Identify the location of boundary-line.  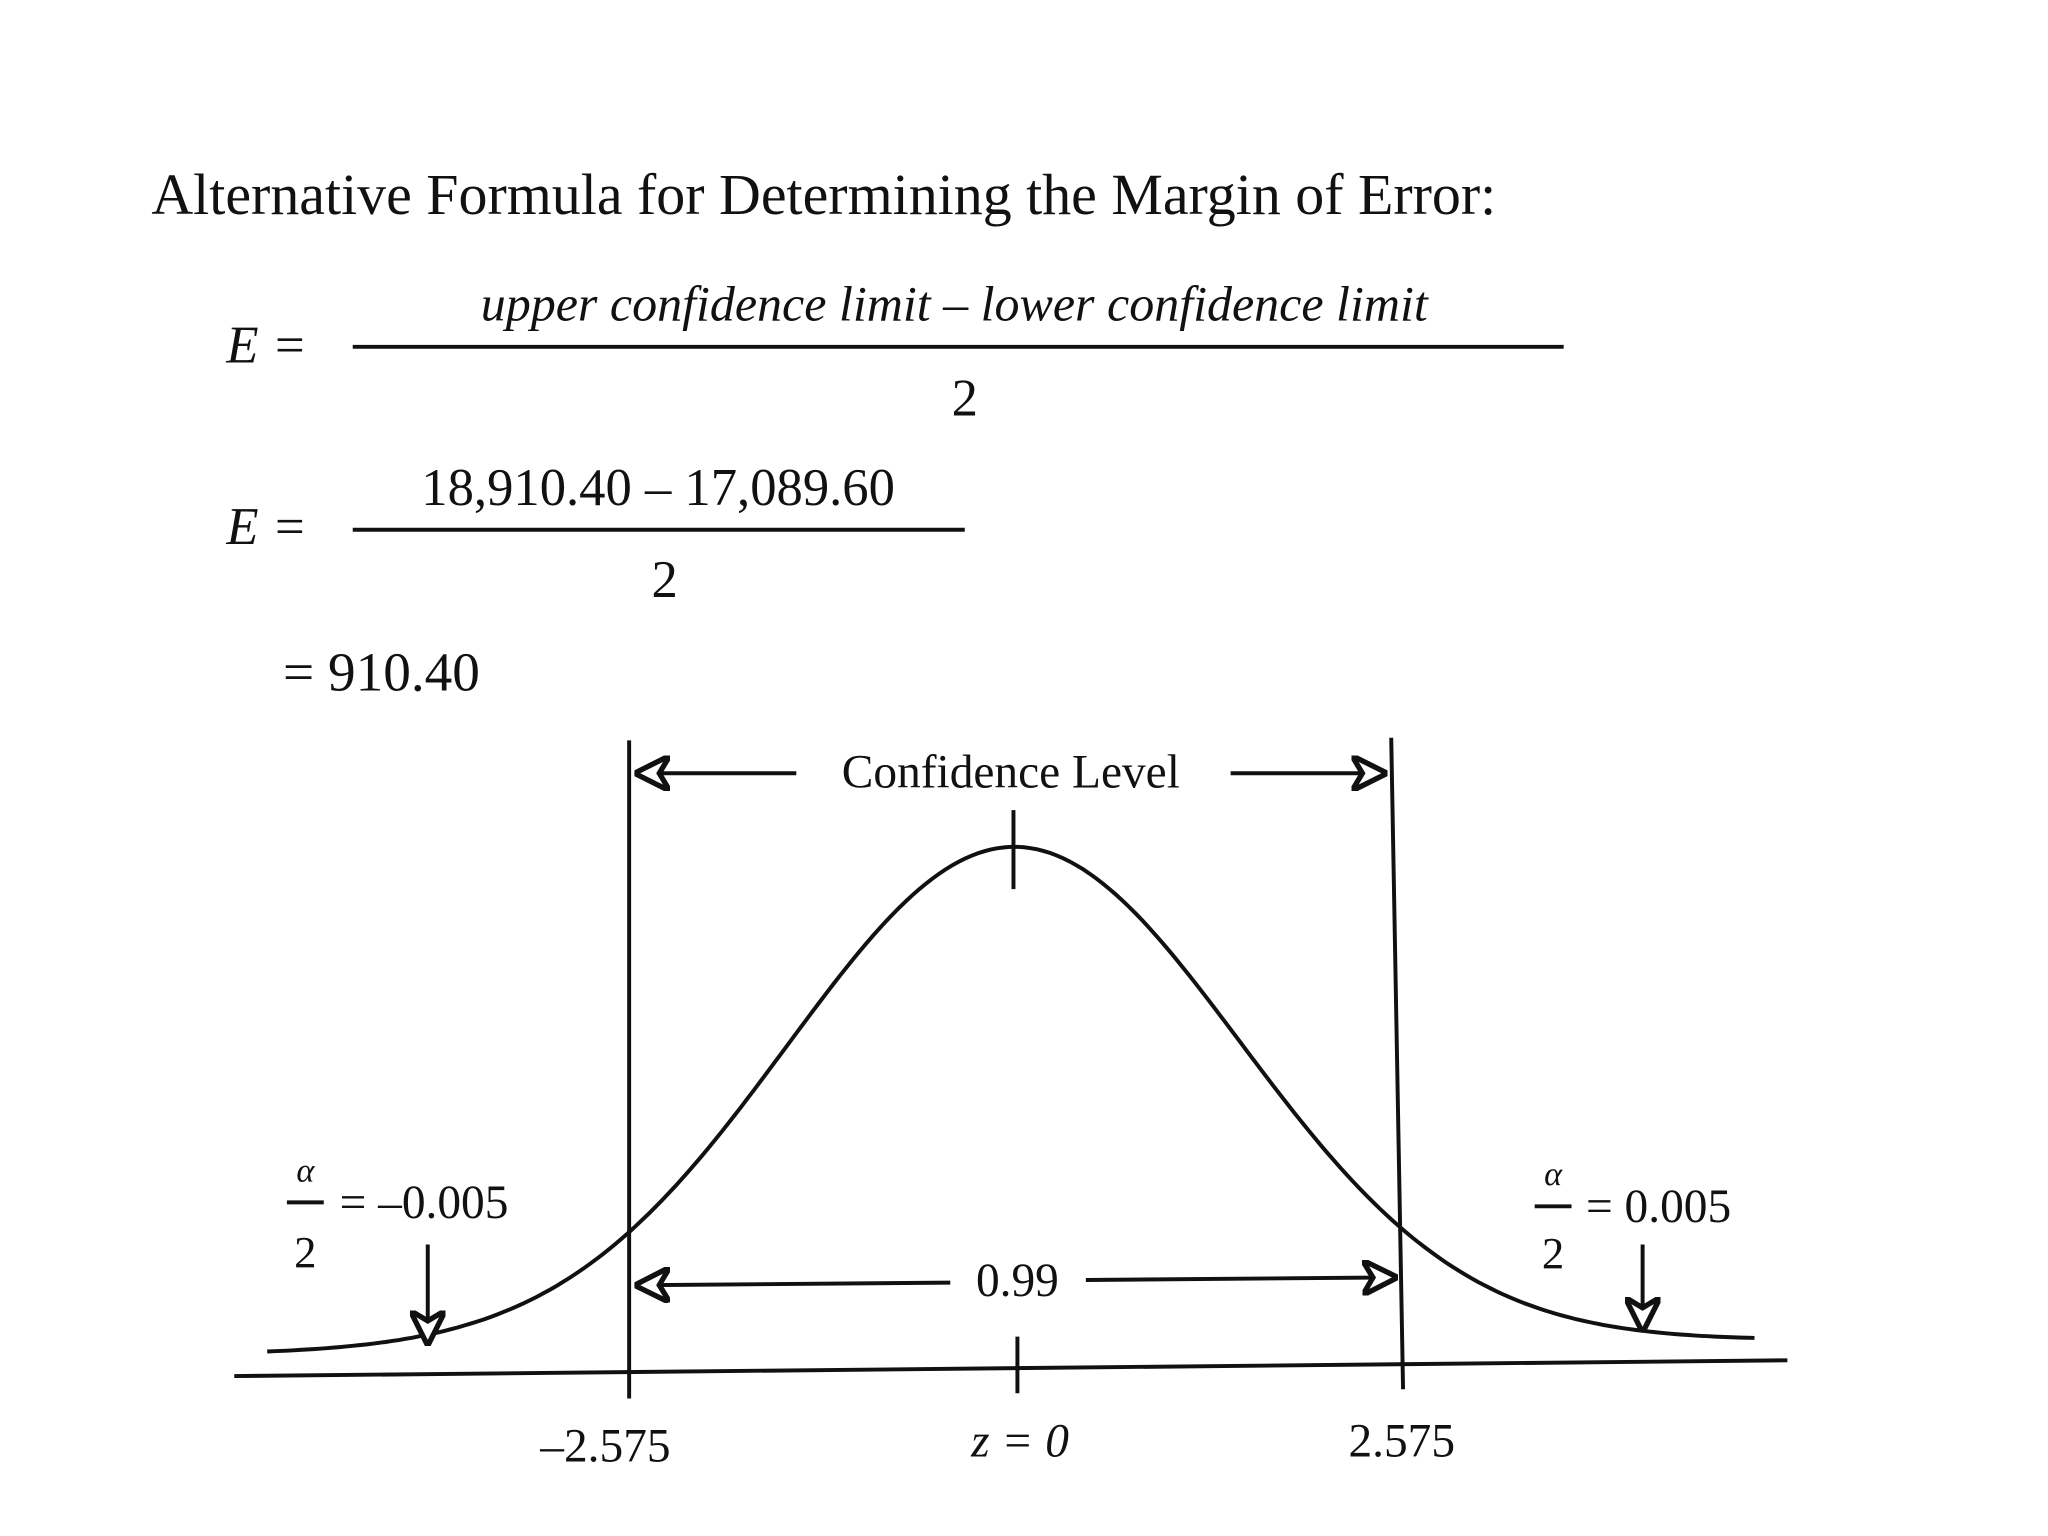
(1397, 1063).